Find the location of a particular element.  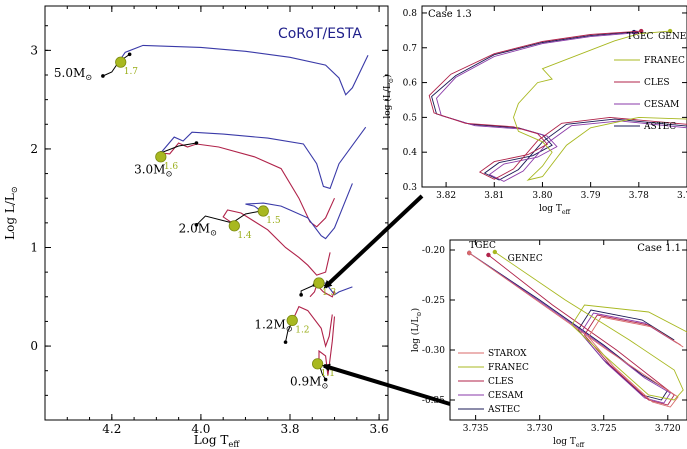

inset-title: Case 1.3 is located at coordinates (450, 14).